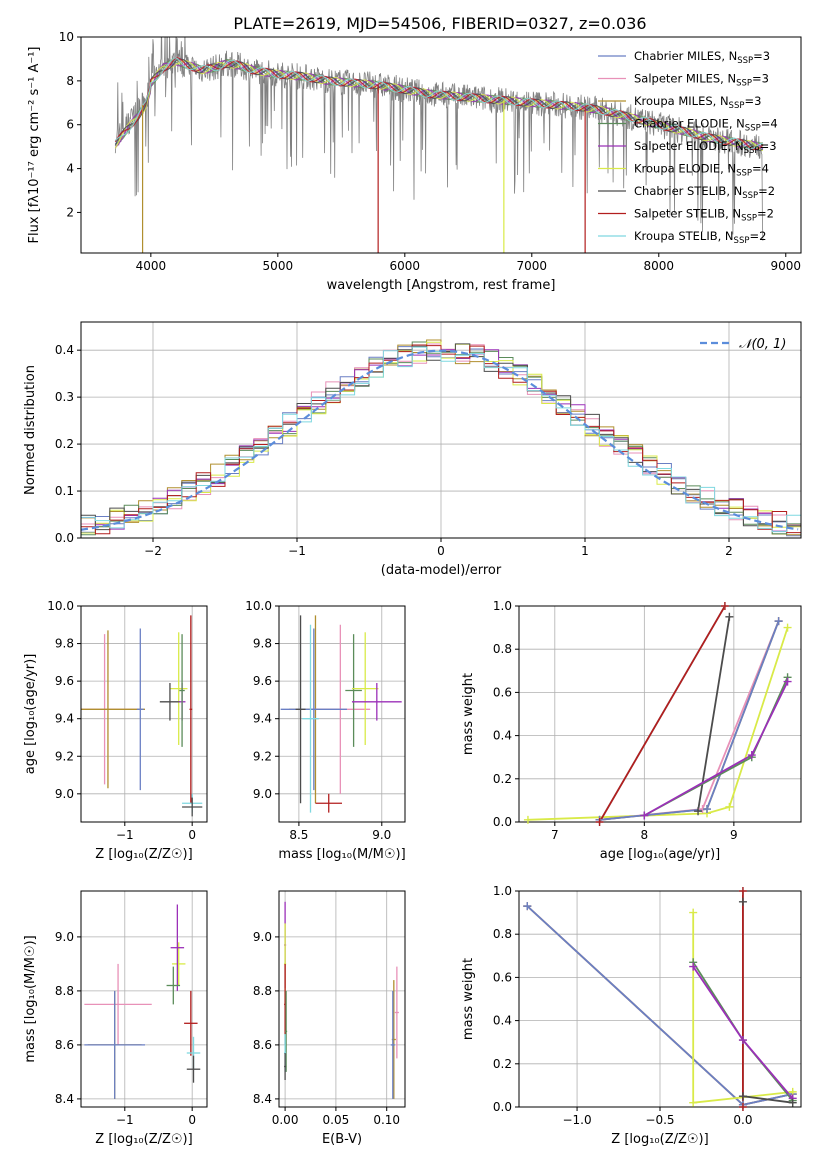 The image size is (819, 1170). Describe the element at coordinates (64, 491) in the screenshot. I see `y-tick-label: 0.1` at that location.